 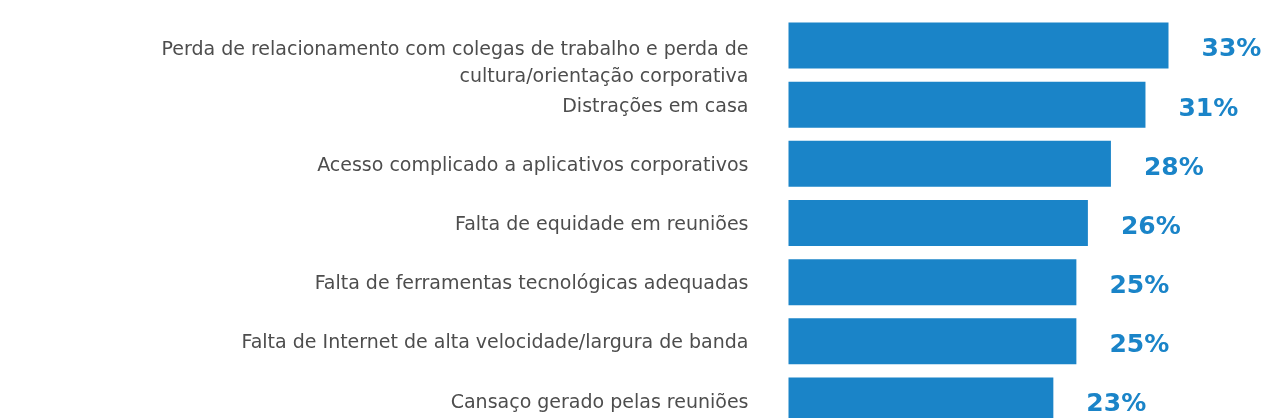 What do you see at coordinates (495, 341) in the screenshot?
I see `y-tick-label: Falta de Internet de alta velocidade/largura de banda` at bounding box center [495, 341].